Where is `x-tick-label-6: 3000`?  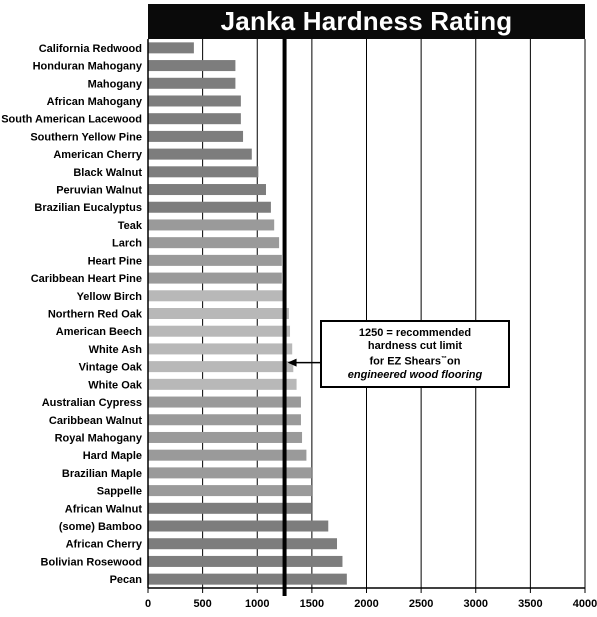
x-tick-label-6: 3000 is located at coordinates (476, 604).